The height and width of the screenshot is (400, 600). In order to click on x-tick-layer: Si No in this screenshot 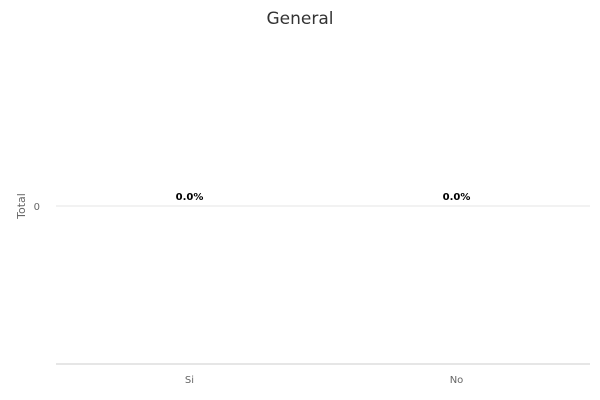, I will do `click(324, 380)`.